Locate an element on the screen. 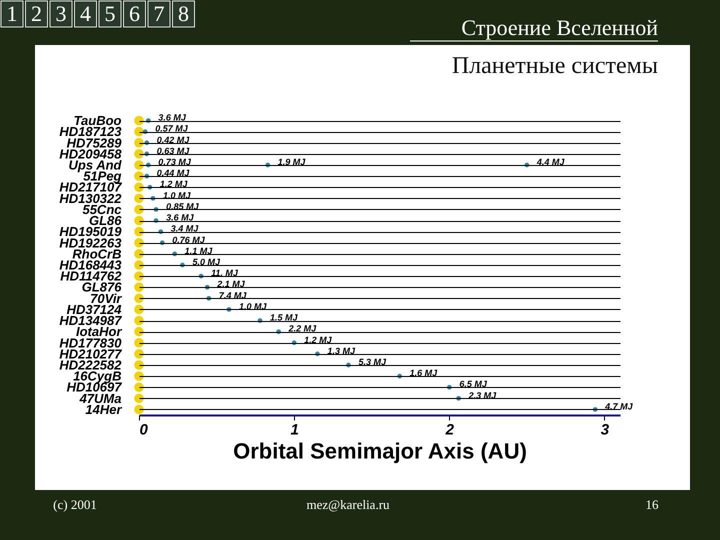 The width and height of the screenshot is (720, 540). x-tick-label: 3 is located at coordinates (605, 430).